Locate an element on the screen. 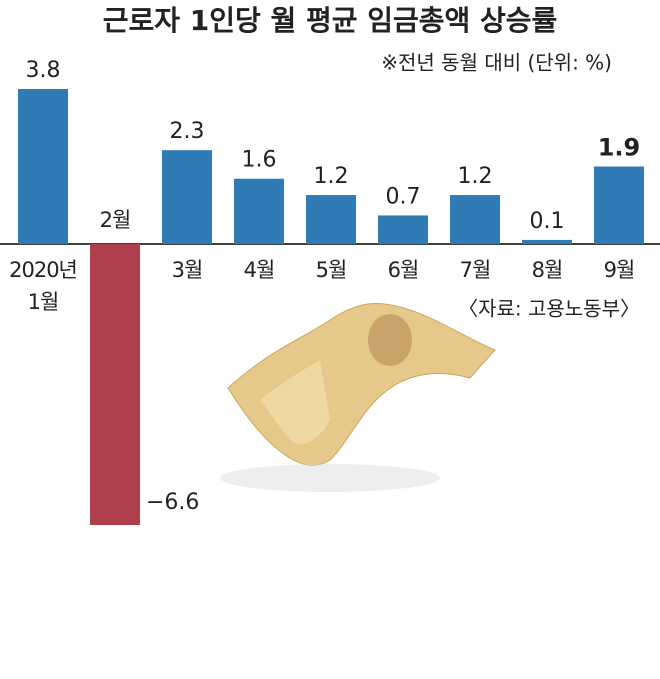 This screenshot has width=660, height=679. source-note: 〈자료: 고용노동부〉 is located at coordinates (549, 309).